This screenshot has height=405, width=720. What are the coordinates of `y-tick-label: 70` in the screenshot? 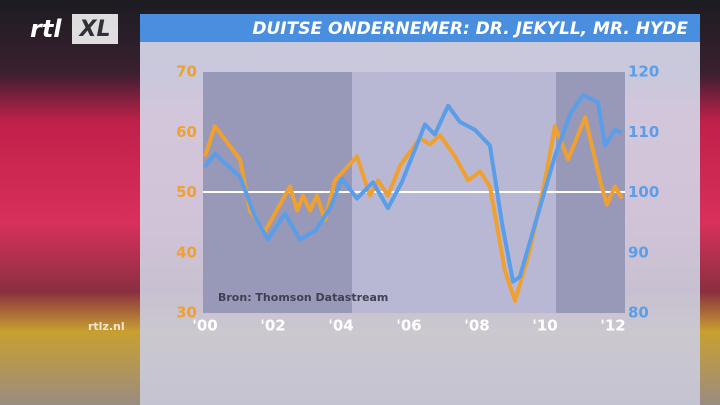 It's located at (186, 72).